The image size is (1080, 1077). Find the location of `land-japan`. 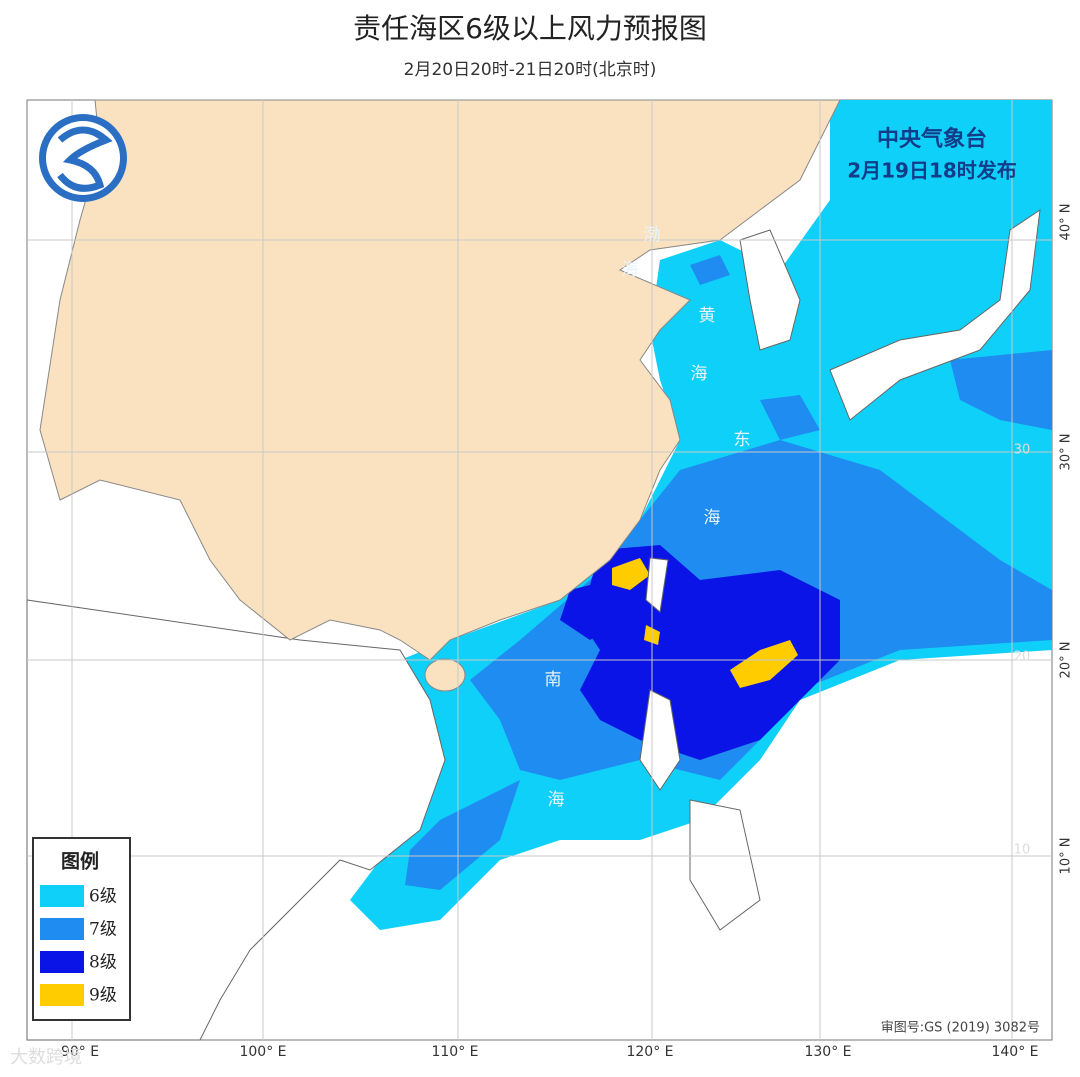

land-japan is located at coordinates (935, 314).